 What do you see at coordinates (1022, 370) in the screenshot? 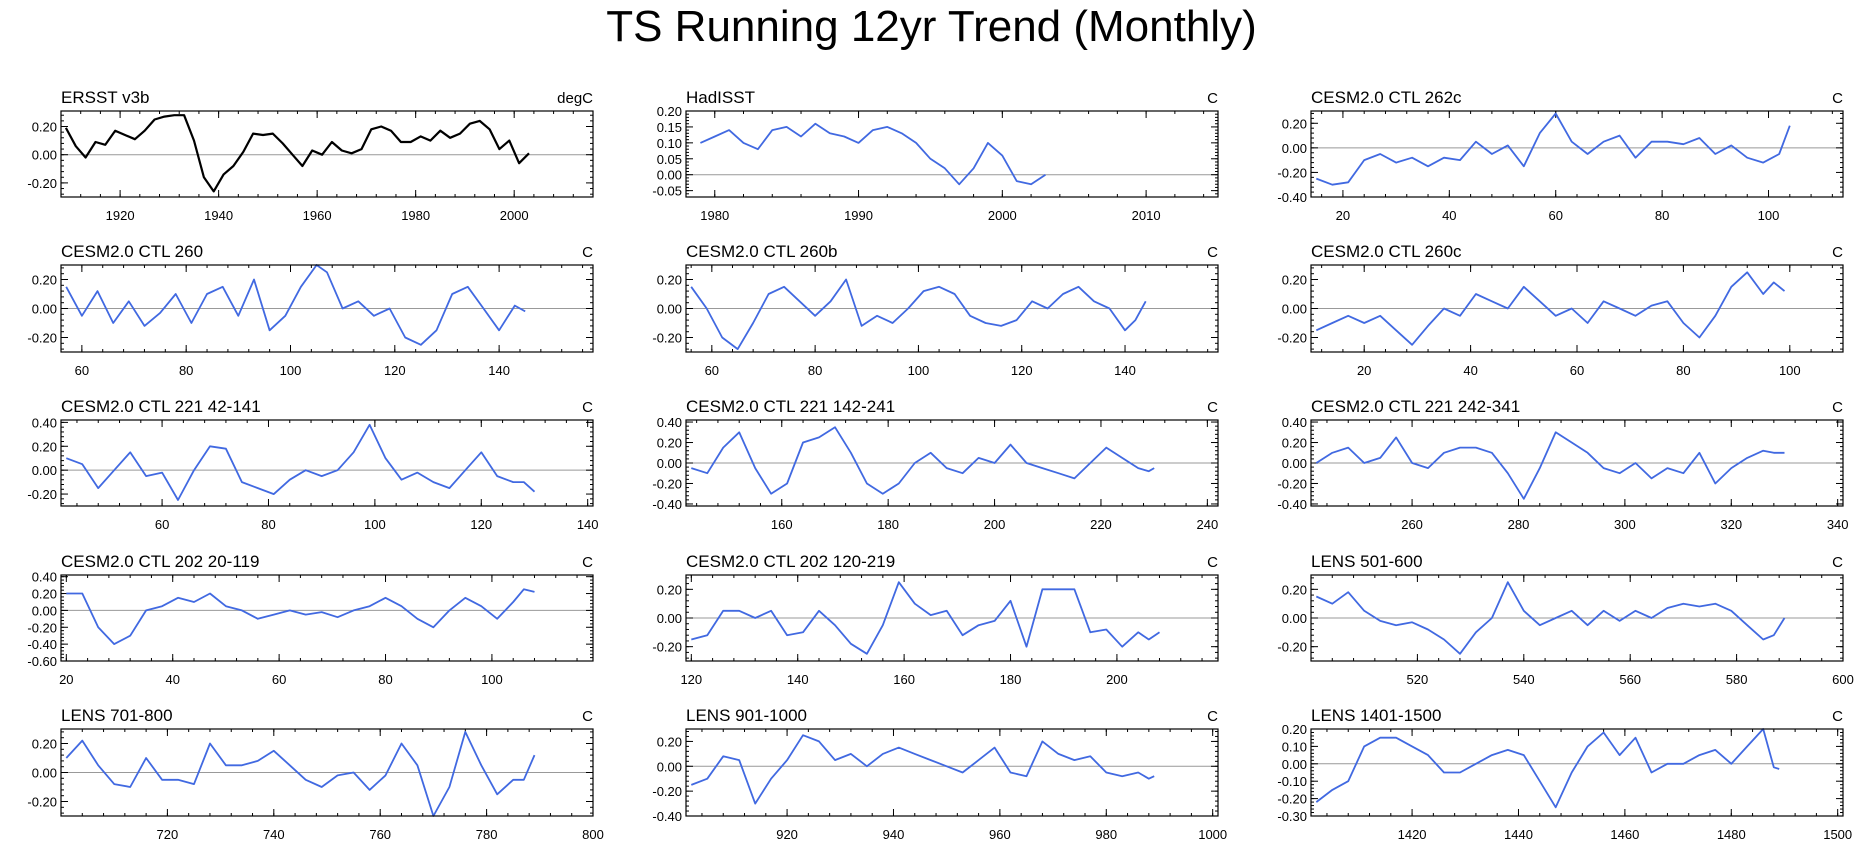
I see `x-tick-label: 120` at bounding box center [1022, 370].